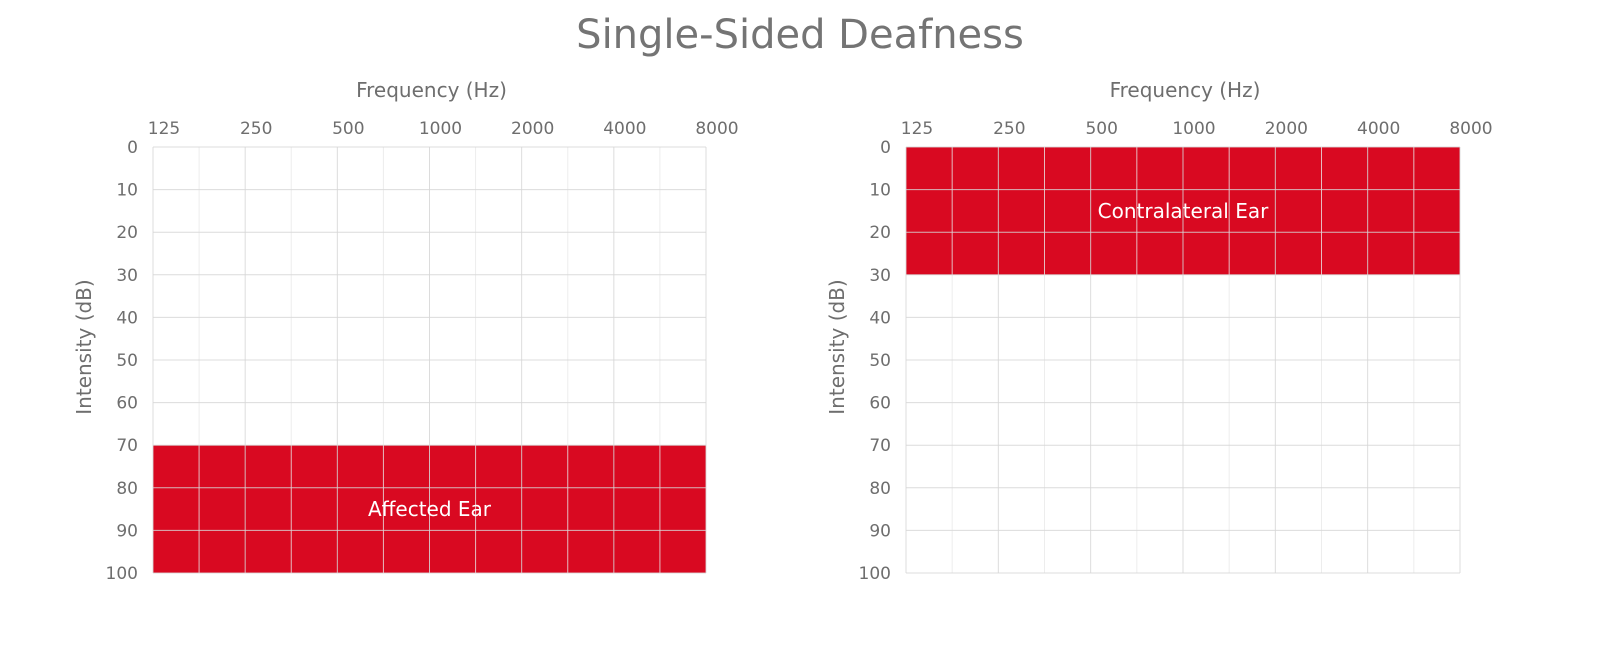  I want to click on region-label: Contralateral Ear, so click(1183, 211).